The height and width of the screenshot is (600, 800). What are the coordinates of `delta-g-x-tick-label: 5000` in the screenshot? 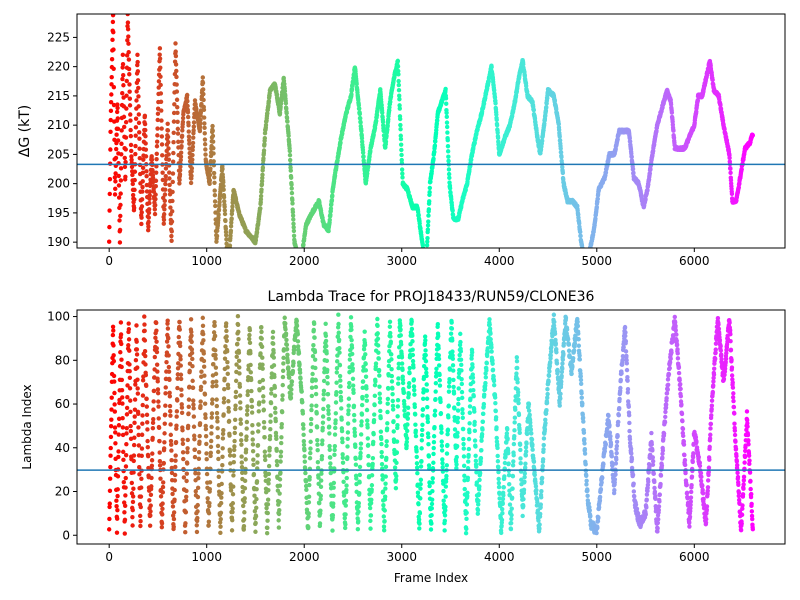 It's located at (597, 261).